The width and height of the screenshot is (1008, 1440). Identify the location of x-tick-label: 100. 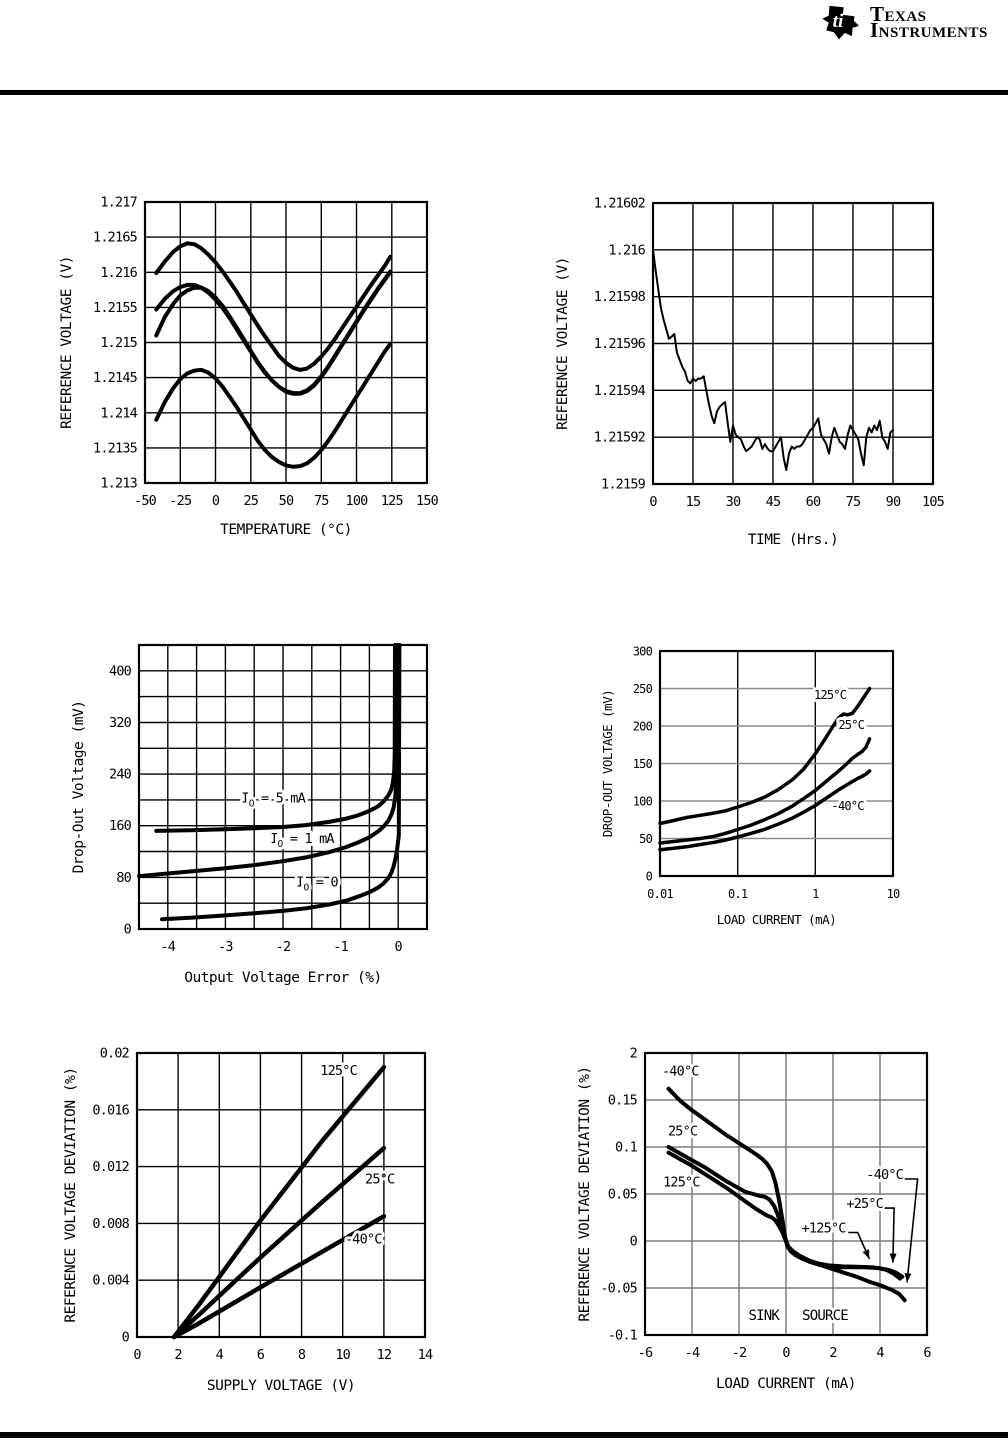
(357, 501).